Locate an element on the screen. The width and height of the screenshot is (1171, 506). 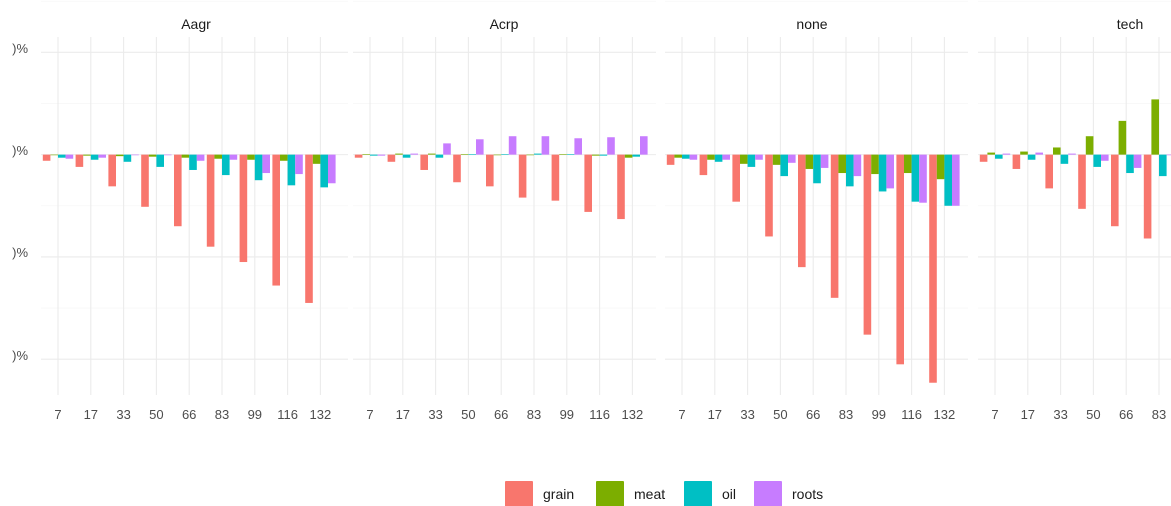
facet-title-none: none is located at coordinates (811, 24).